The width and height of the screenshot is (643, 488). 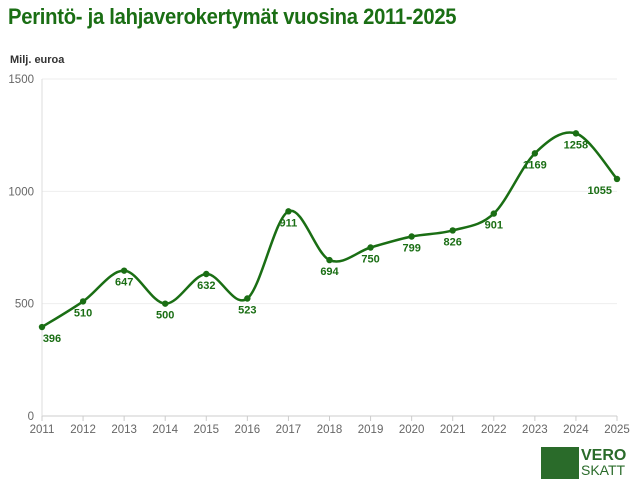 What do you see at coordinates (165, 316) in the screenshot?
I see `data-label: 500` at bounding box center [165, 316].